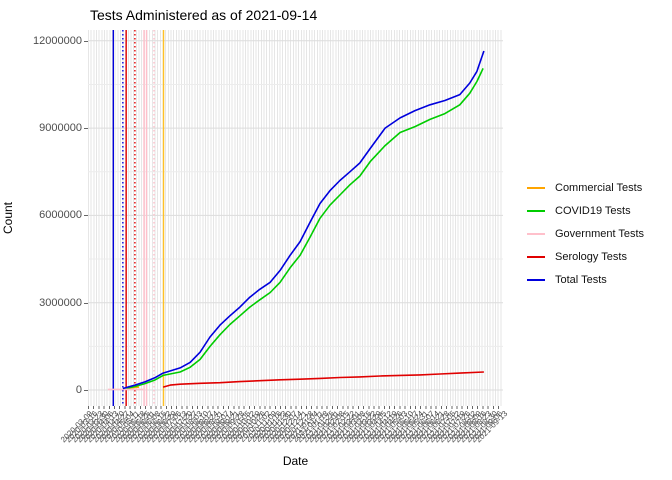  What do you see at coordinates (57, 40) in the screenshot?
I see `y-tick-label: 12000000` at bounding box center [57, 40].